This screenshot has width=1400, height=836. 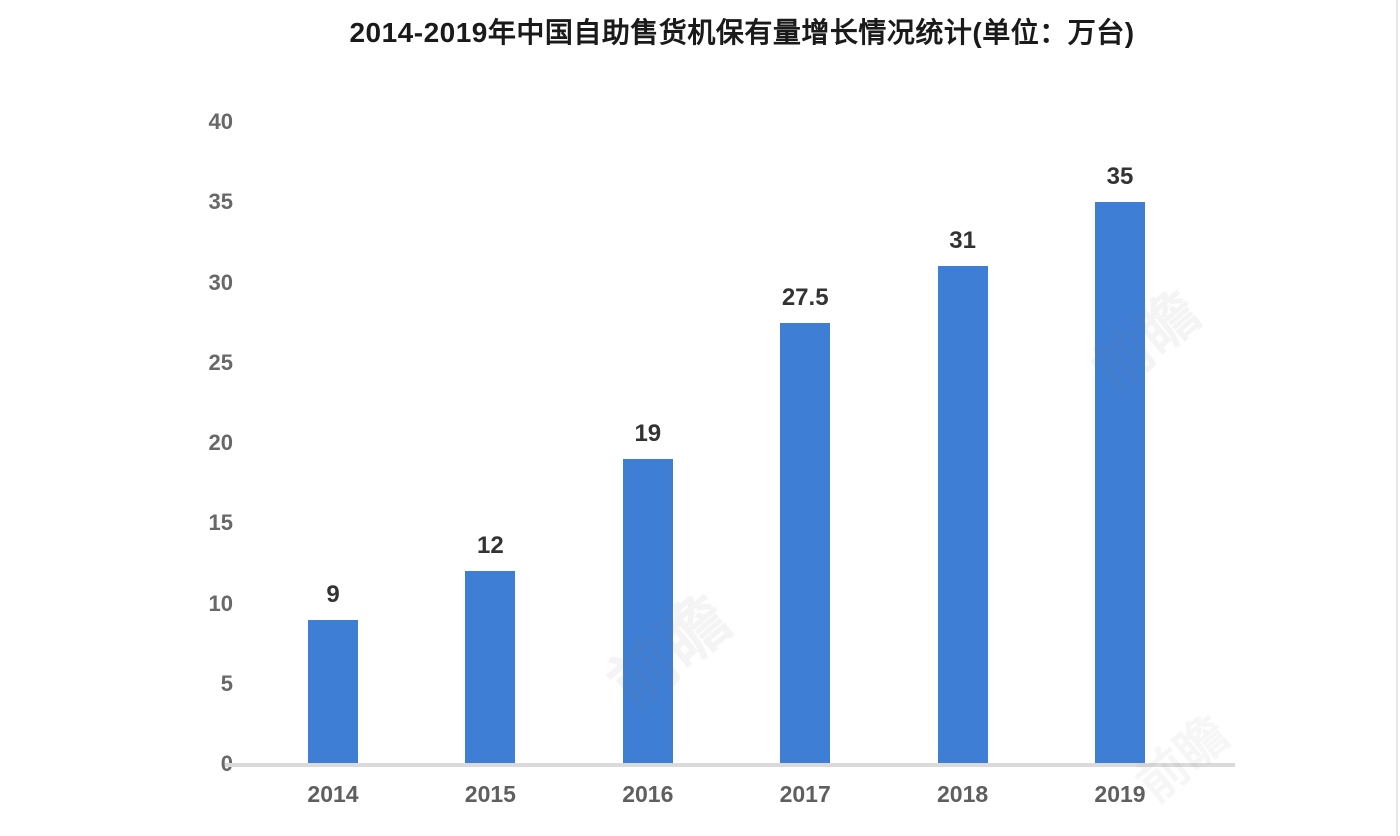 I want to click on bar-2017, so click(x=805, y=543).